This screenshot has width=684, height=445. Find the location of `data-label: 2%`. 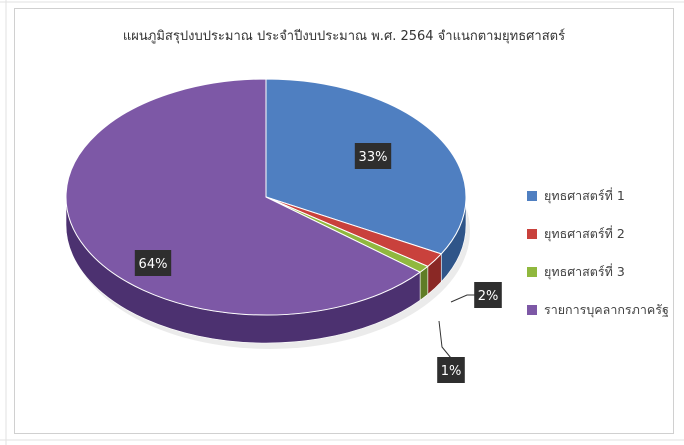

data-label: 2% is located at coordinates (488, 296).